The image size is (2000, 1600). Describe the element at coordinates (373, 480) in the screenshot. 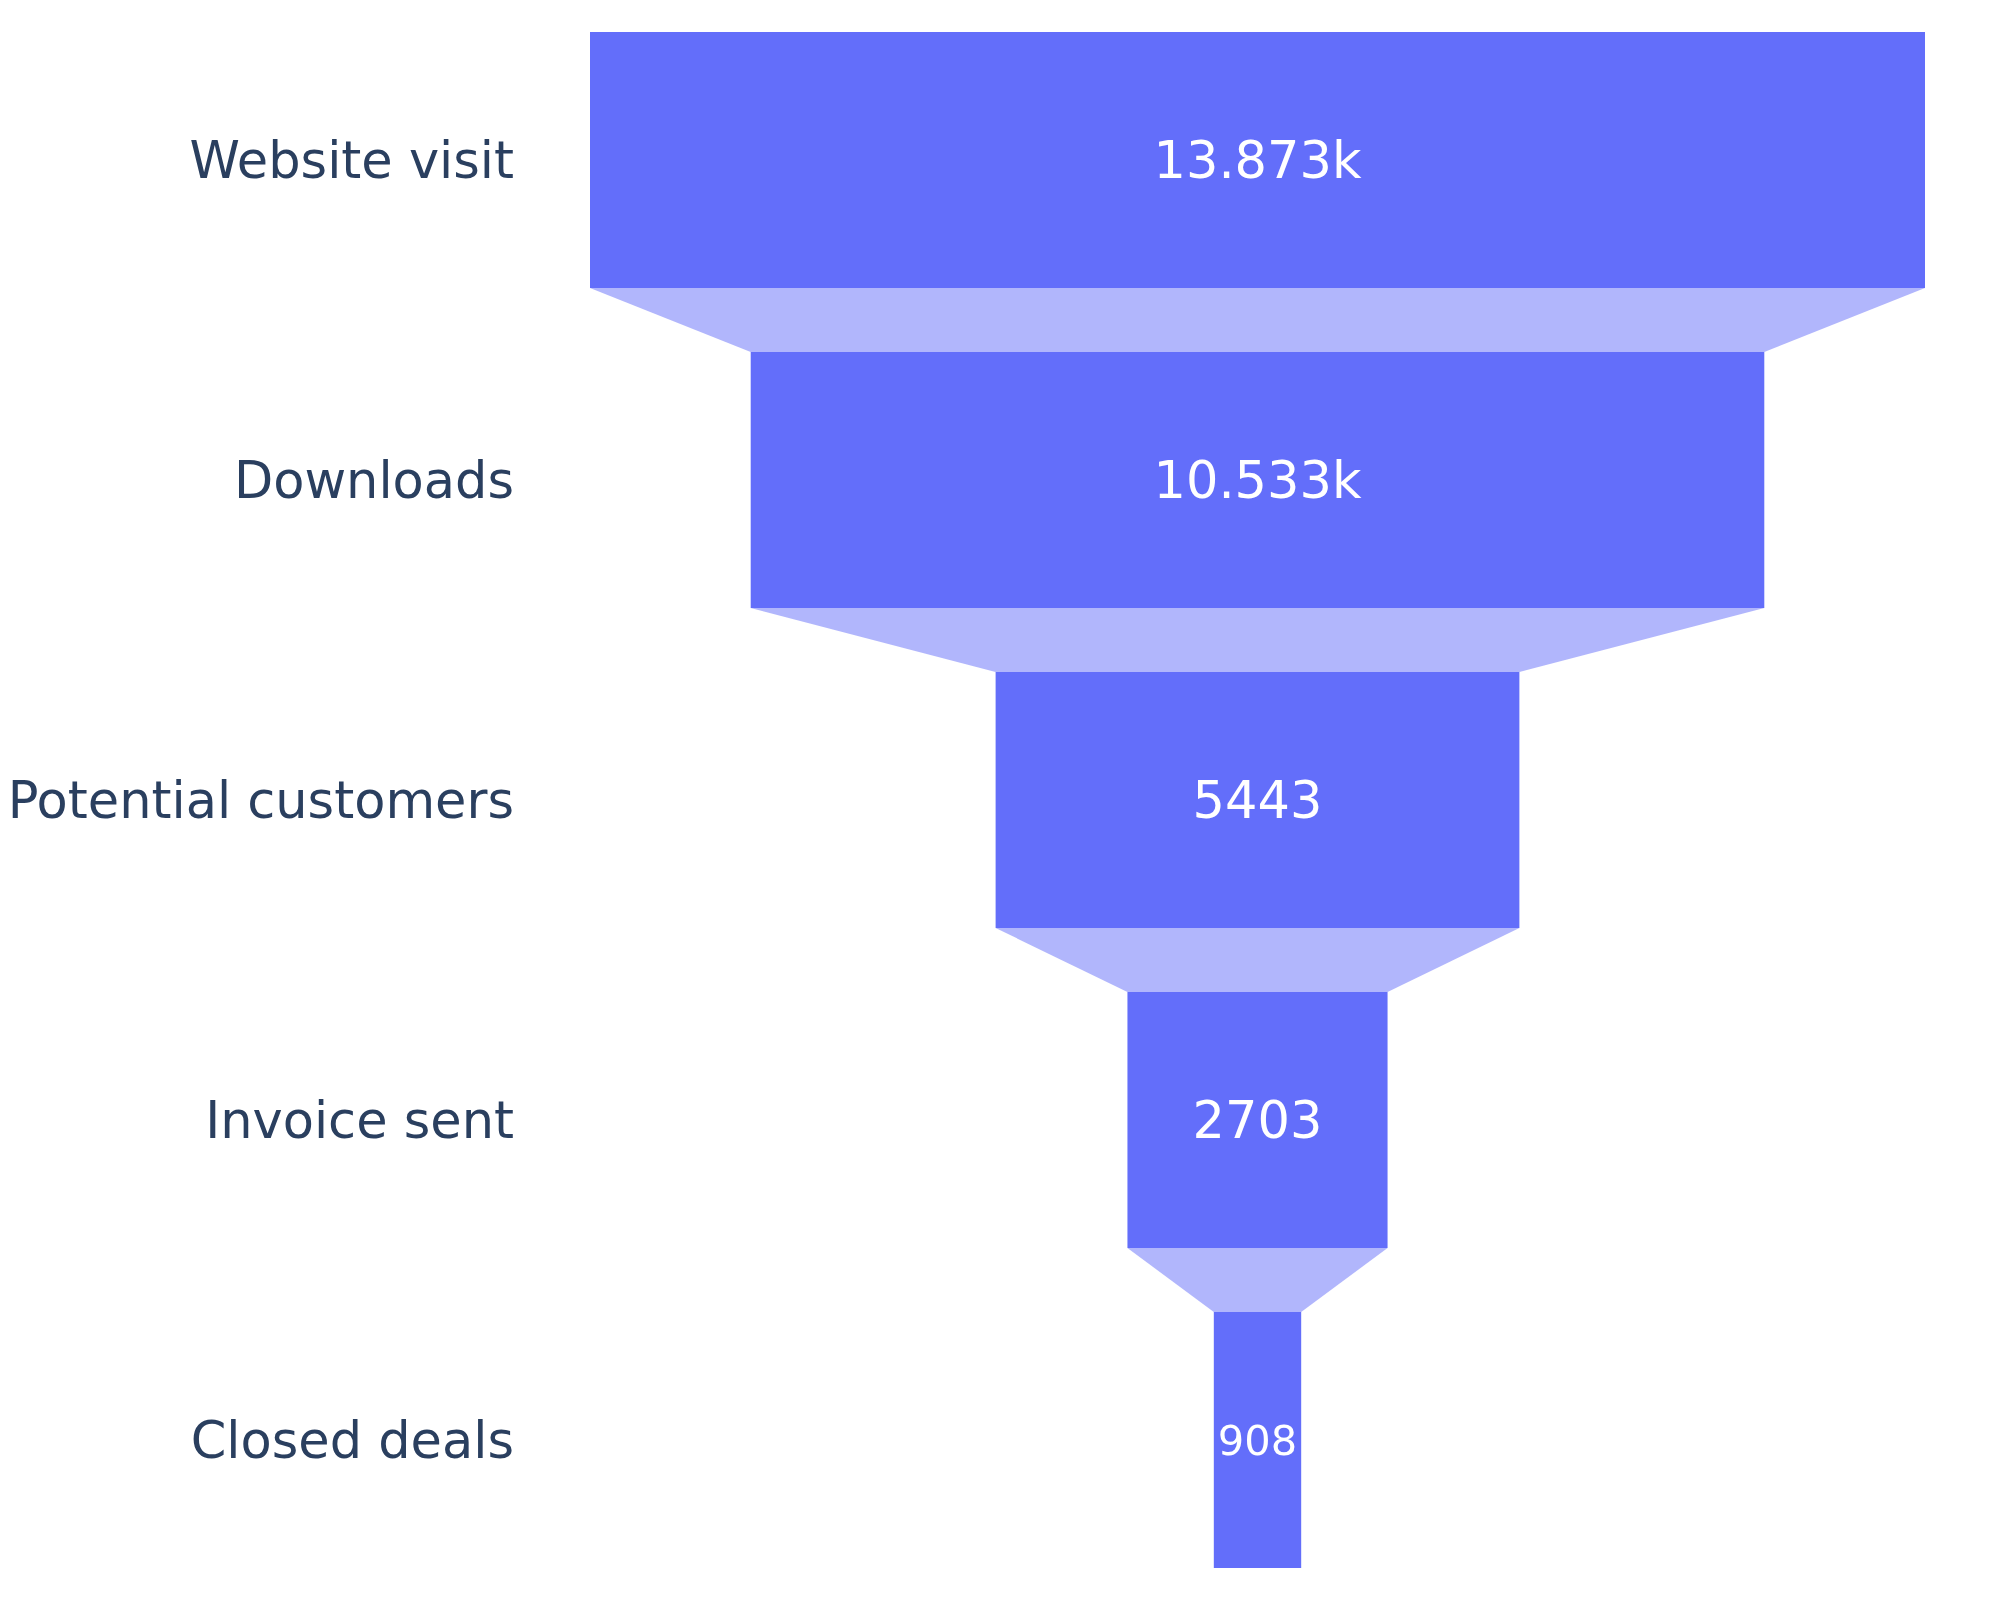

I see `category-label: Downloads` at that location.